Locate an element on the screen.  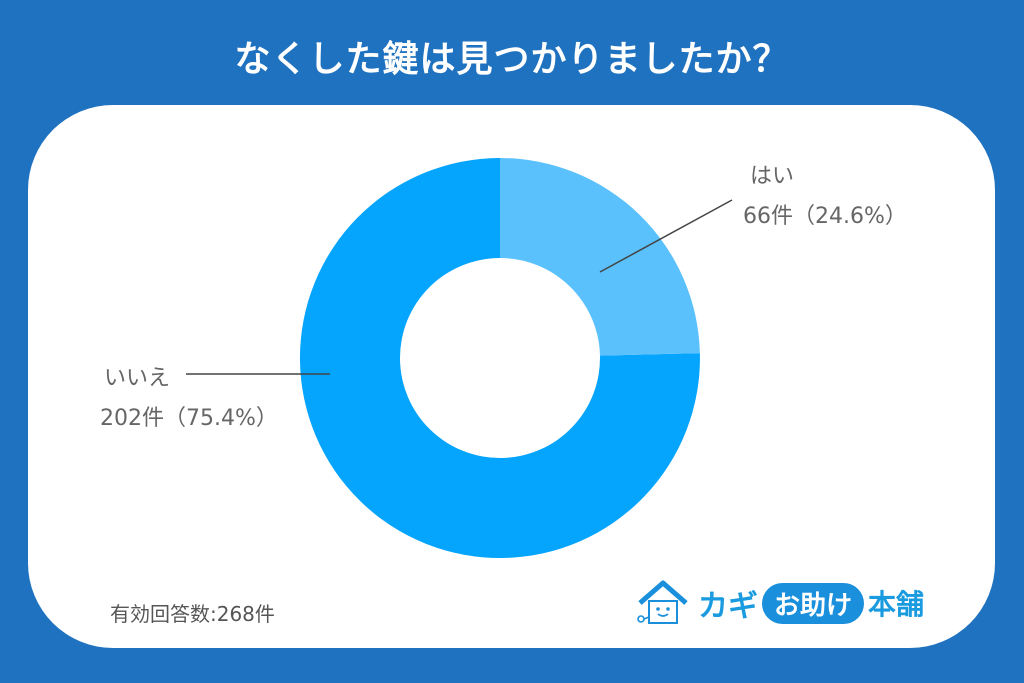
valid-responses-count: 有効回答数:268件 is located at coordinates (192, 614).